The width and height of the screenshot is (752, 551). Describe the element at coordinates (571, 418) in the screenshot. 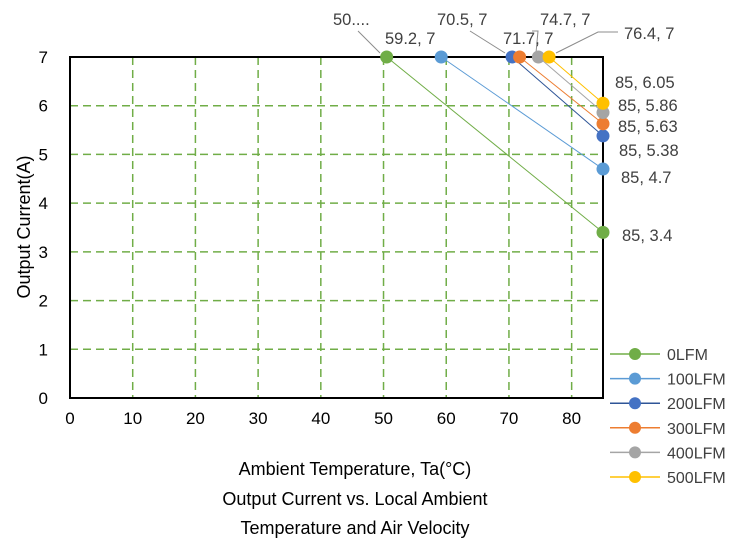

I see `x-tick-label: 80` at that location.